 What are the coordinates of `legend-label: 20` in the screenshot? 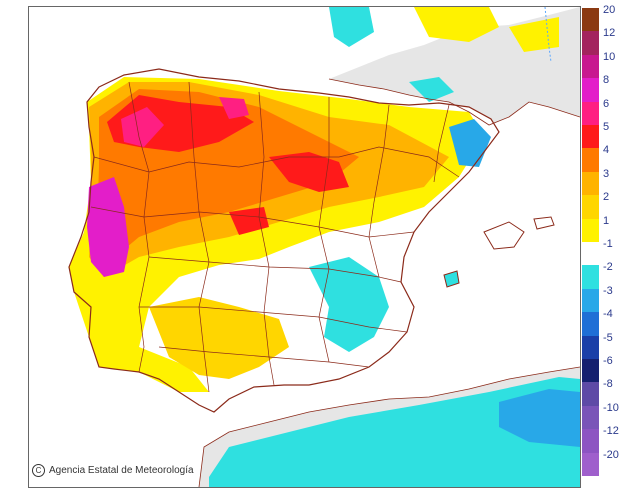 It's located at (609, 10).